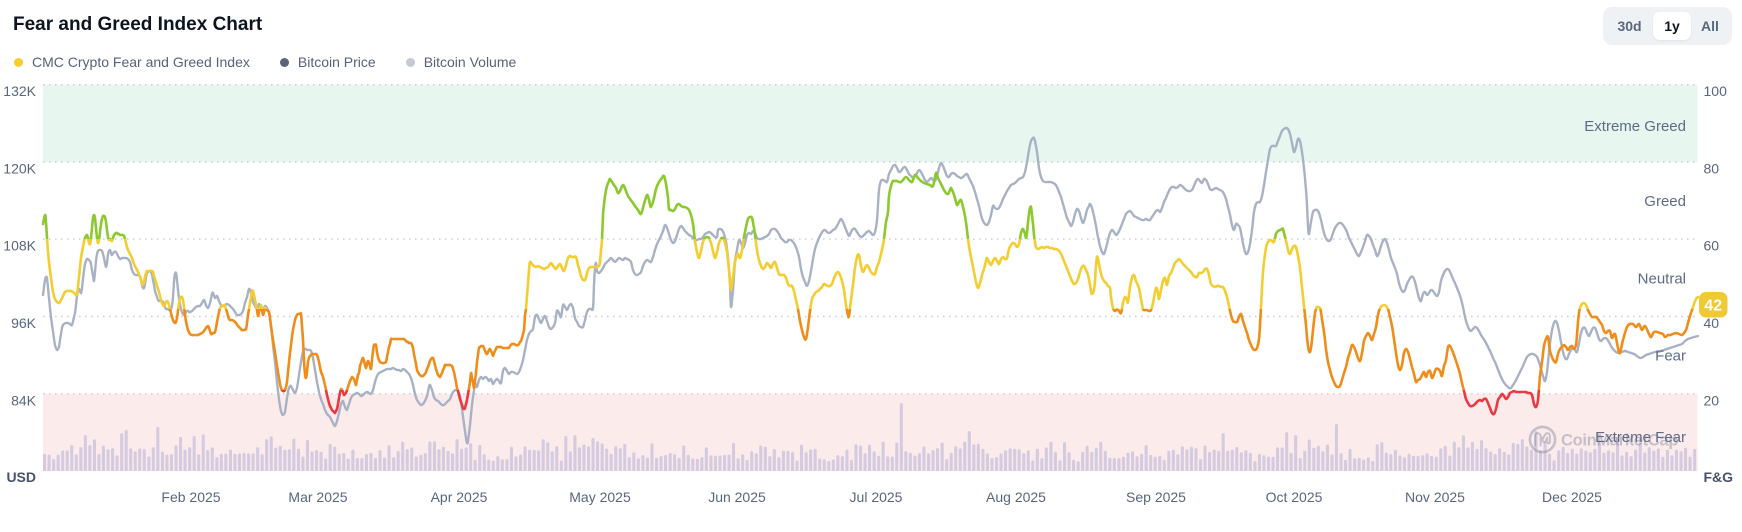  I want to click on svg-text: 120K, so click(19, 169).